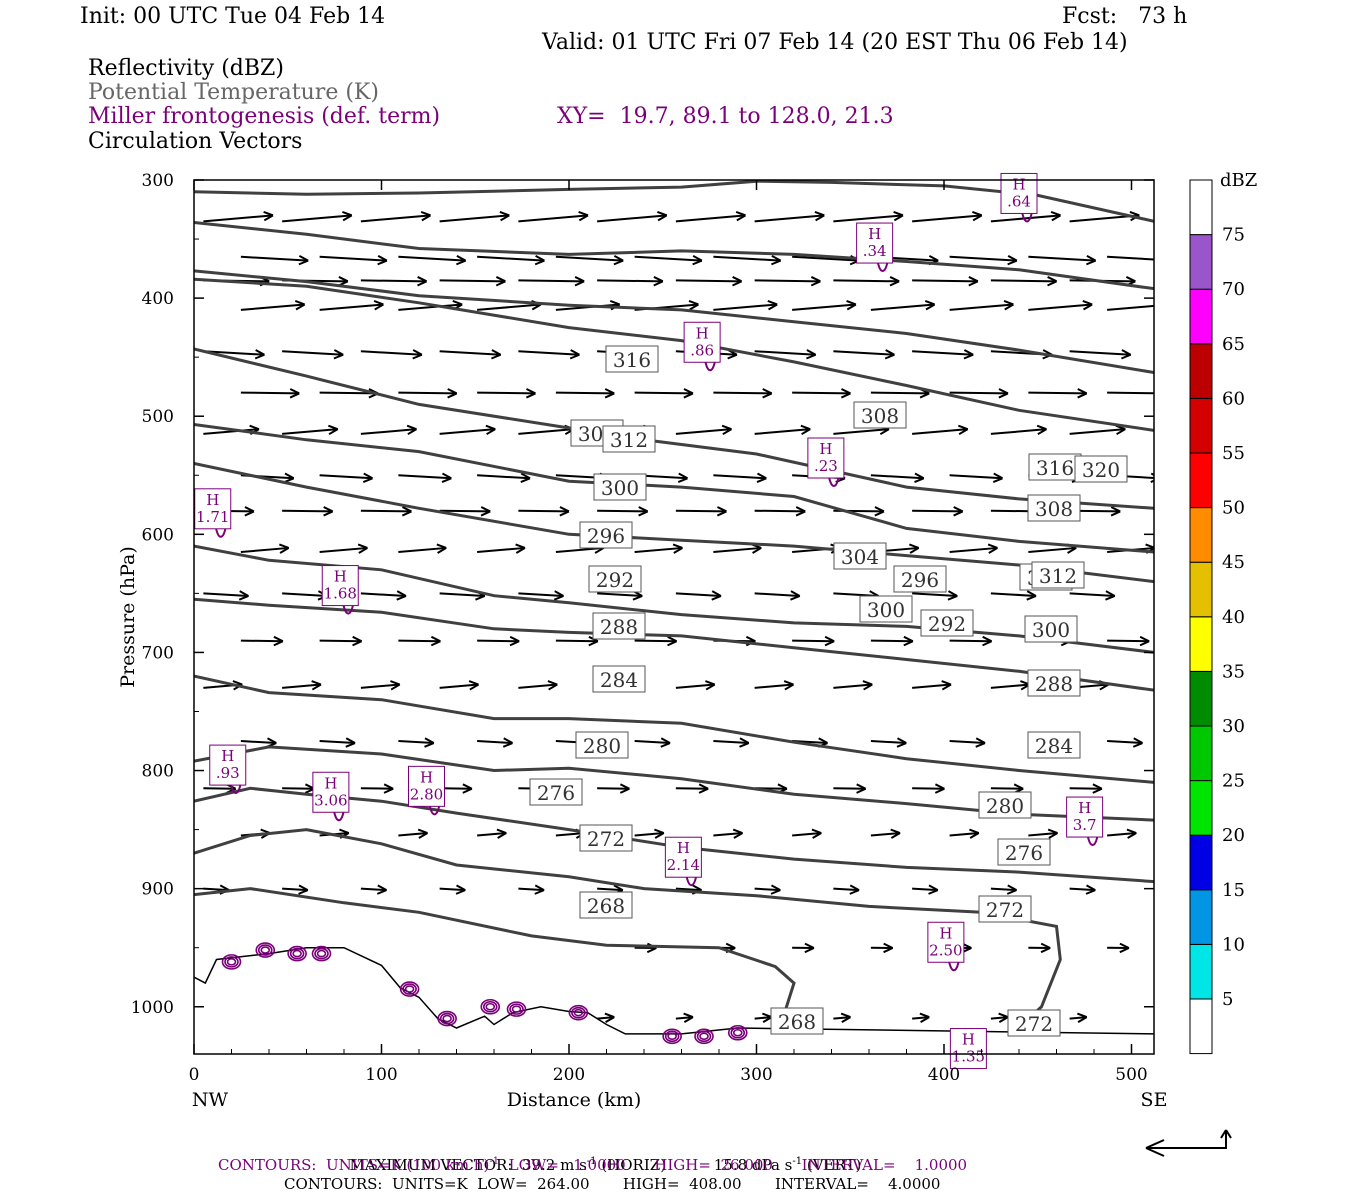 This screenshot has width=1350, height=1200. I want to click on y-tick-label: 600, so click(158, 535).